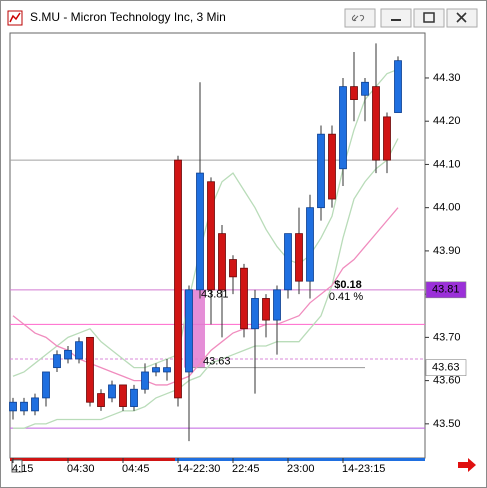 This screenshot has width=487, height=488. I want to click on y-tick-label: 44.30, so click(447, 78).